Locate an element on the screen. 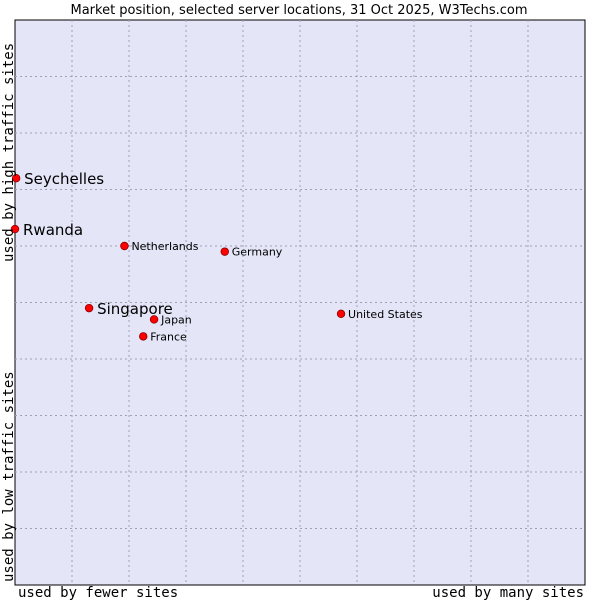 The height and width of the screenshot is (600, 600). point-rwanda is located at coordinates (15, 229).